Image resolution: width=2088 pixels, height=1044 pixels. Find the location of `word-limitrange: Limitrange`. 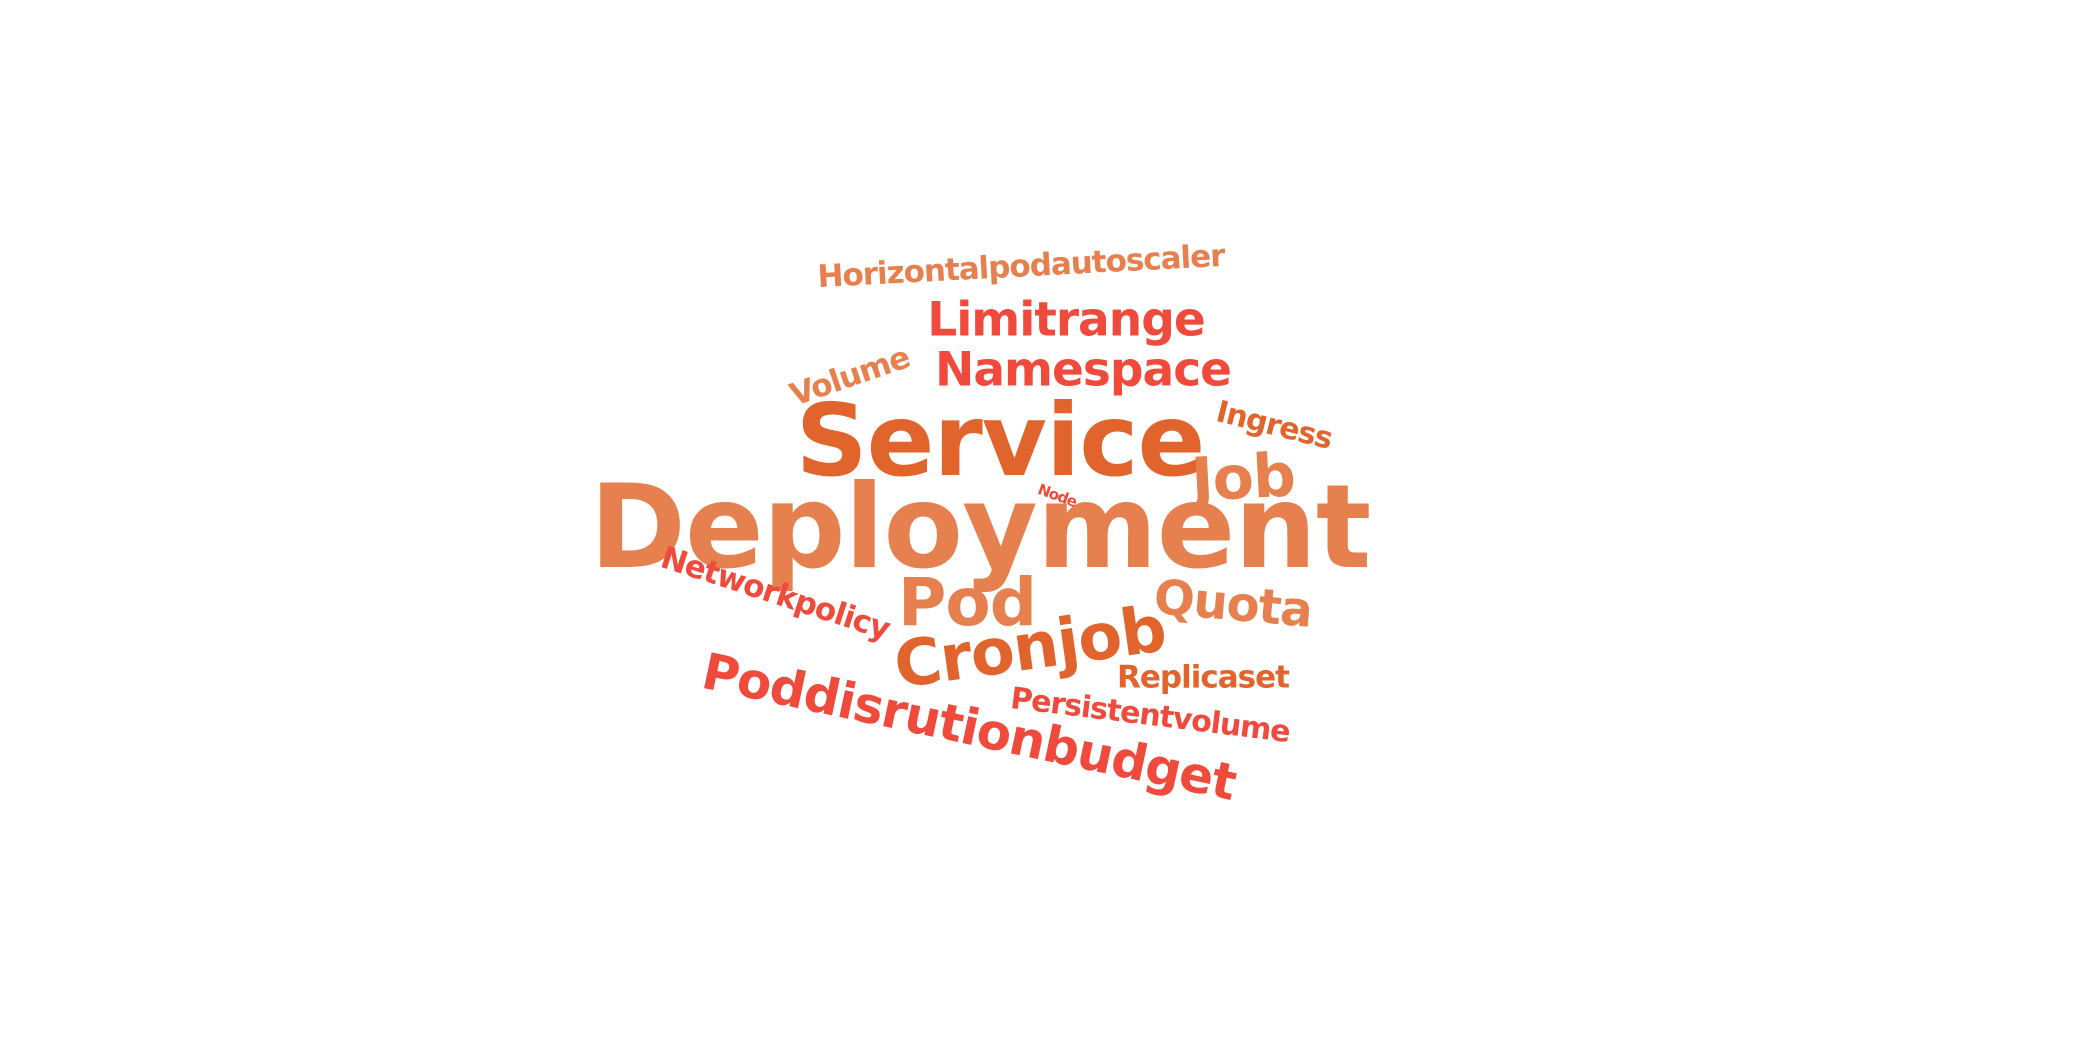

word-limitrange: Limitrange is located at coordinates (1066, 320).